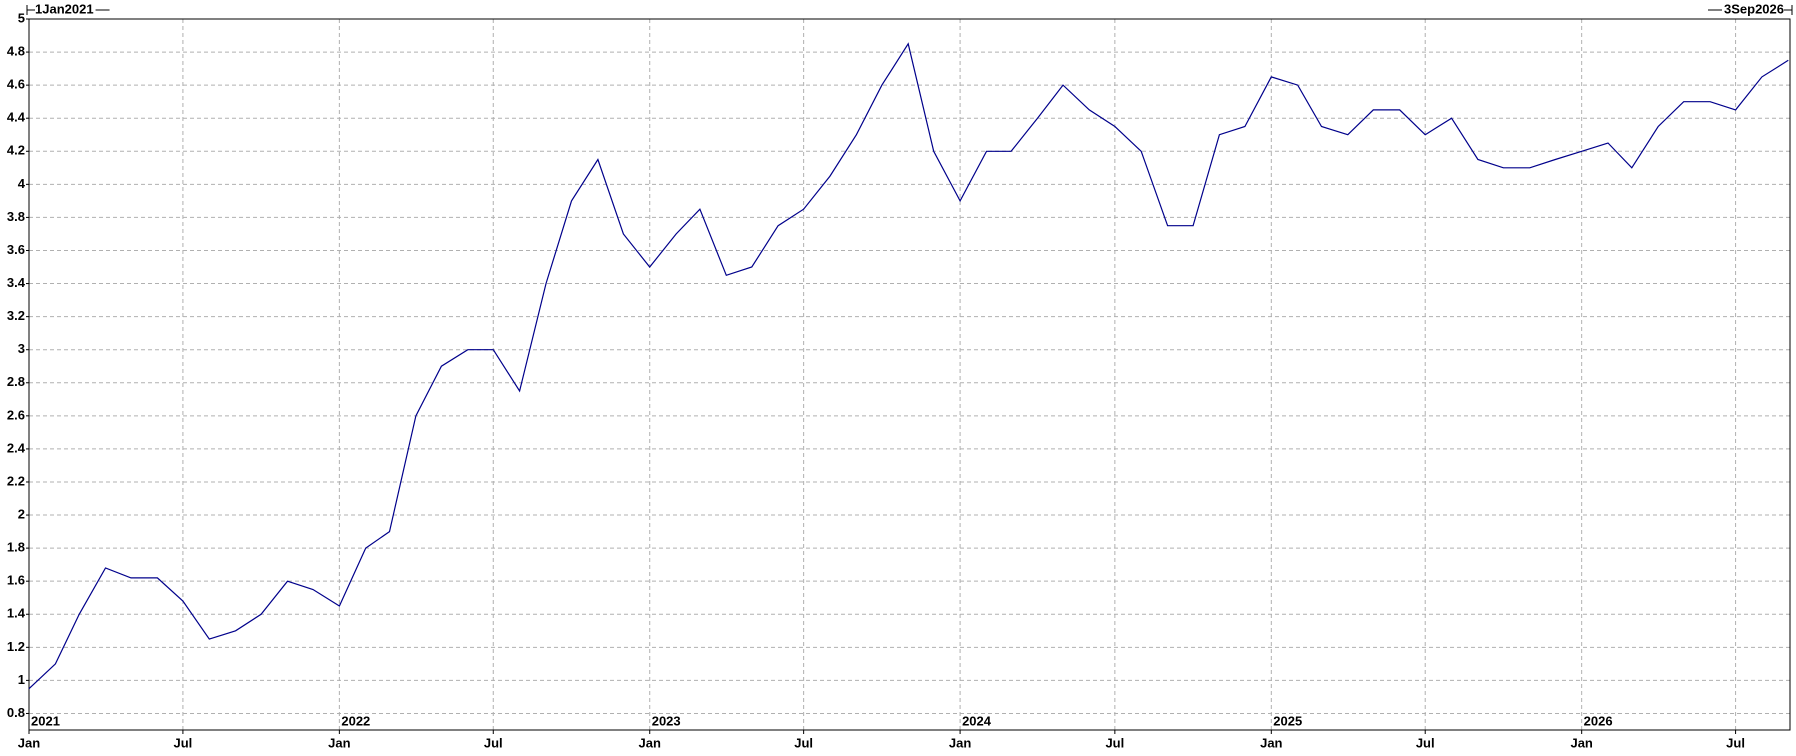 The image size is (1796, 756). Describe the element at coordinates (16, 547) in the screenshot. I see `y-tick-label: 1.8` at that location.